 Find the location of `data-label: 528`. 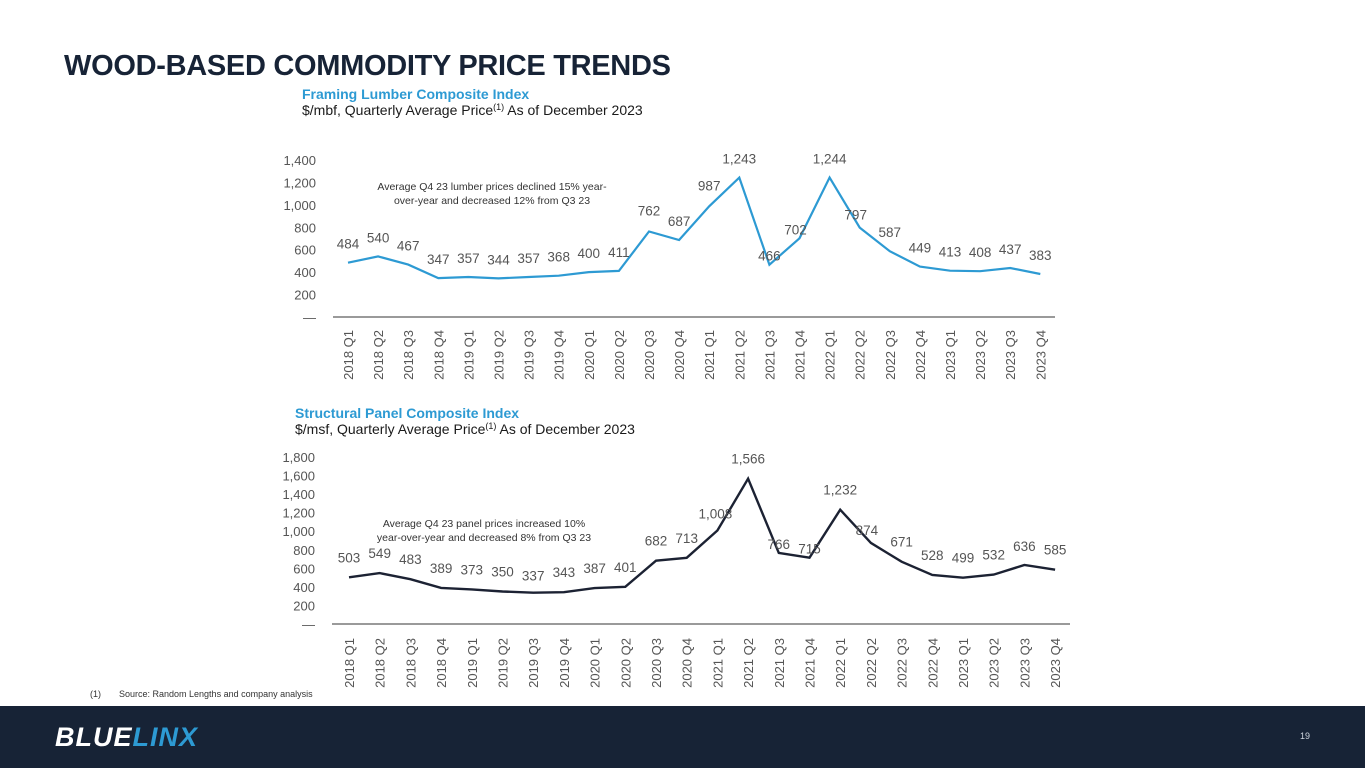

data-label: 528 is located at coordinates (932, 555).